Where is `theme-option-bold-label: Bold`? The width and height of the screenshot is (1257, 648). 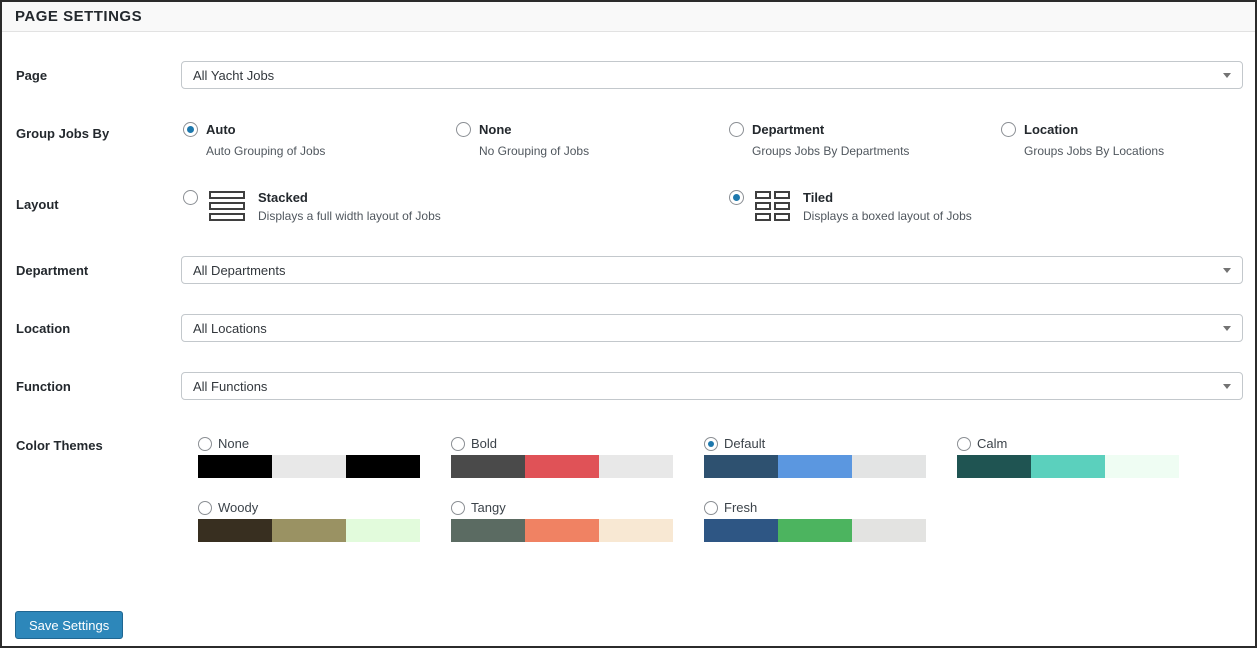 theme-option-bold-label: Bold is located at coordinates (484, 443).